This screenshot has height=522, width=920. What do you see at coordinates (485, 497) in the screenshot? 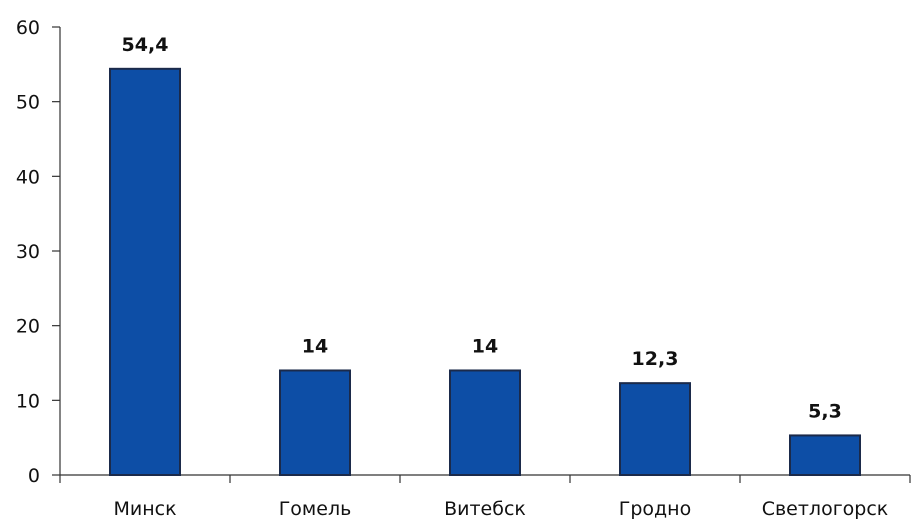
I see `x-axis: Минск Гомель Витебск Гродно Светлогорск` at bounding box center [485, 497].